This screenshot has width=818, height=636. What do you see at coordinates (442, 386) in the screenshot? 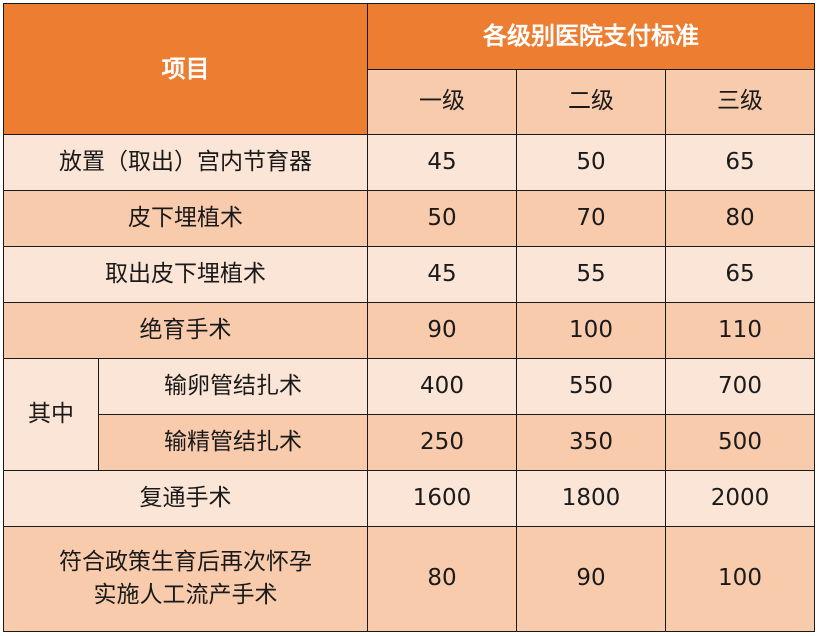
I see `cell: 400` at bounding box center [442, 386].